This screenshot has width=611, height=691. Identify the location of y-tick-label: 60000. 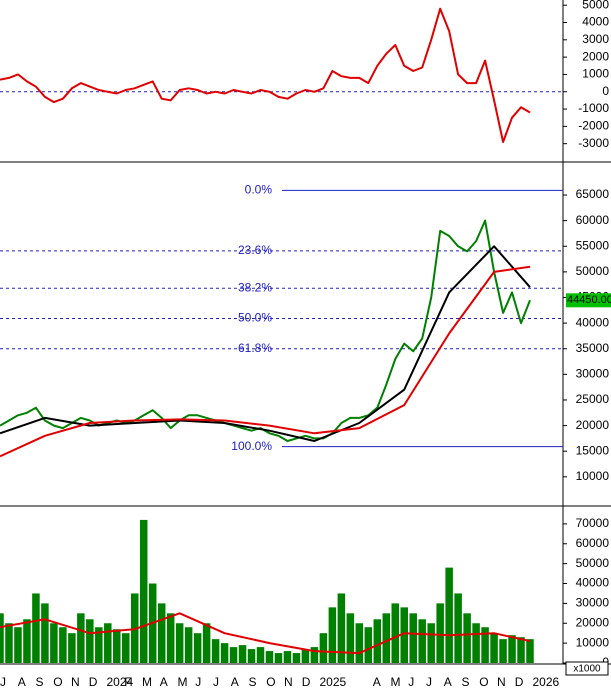
(593, 543).